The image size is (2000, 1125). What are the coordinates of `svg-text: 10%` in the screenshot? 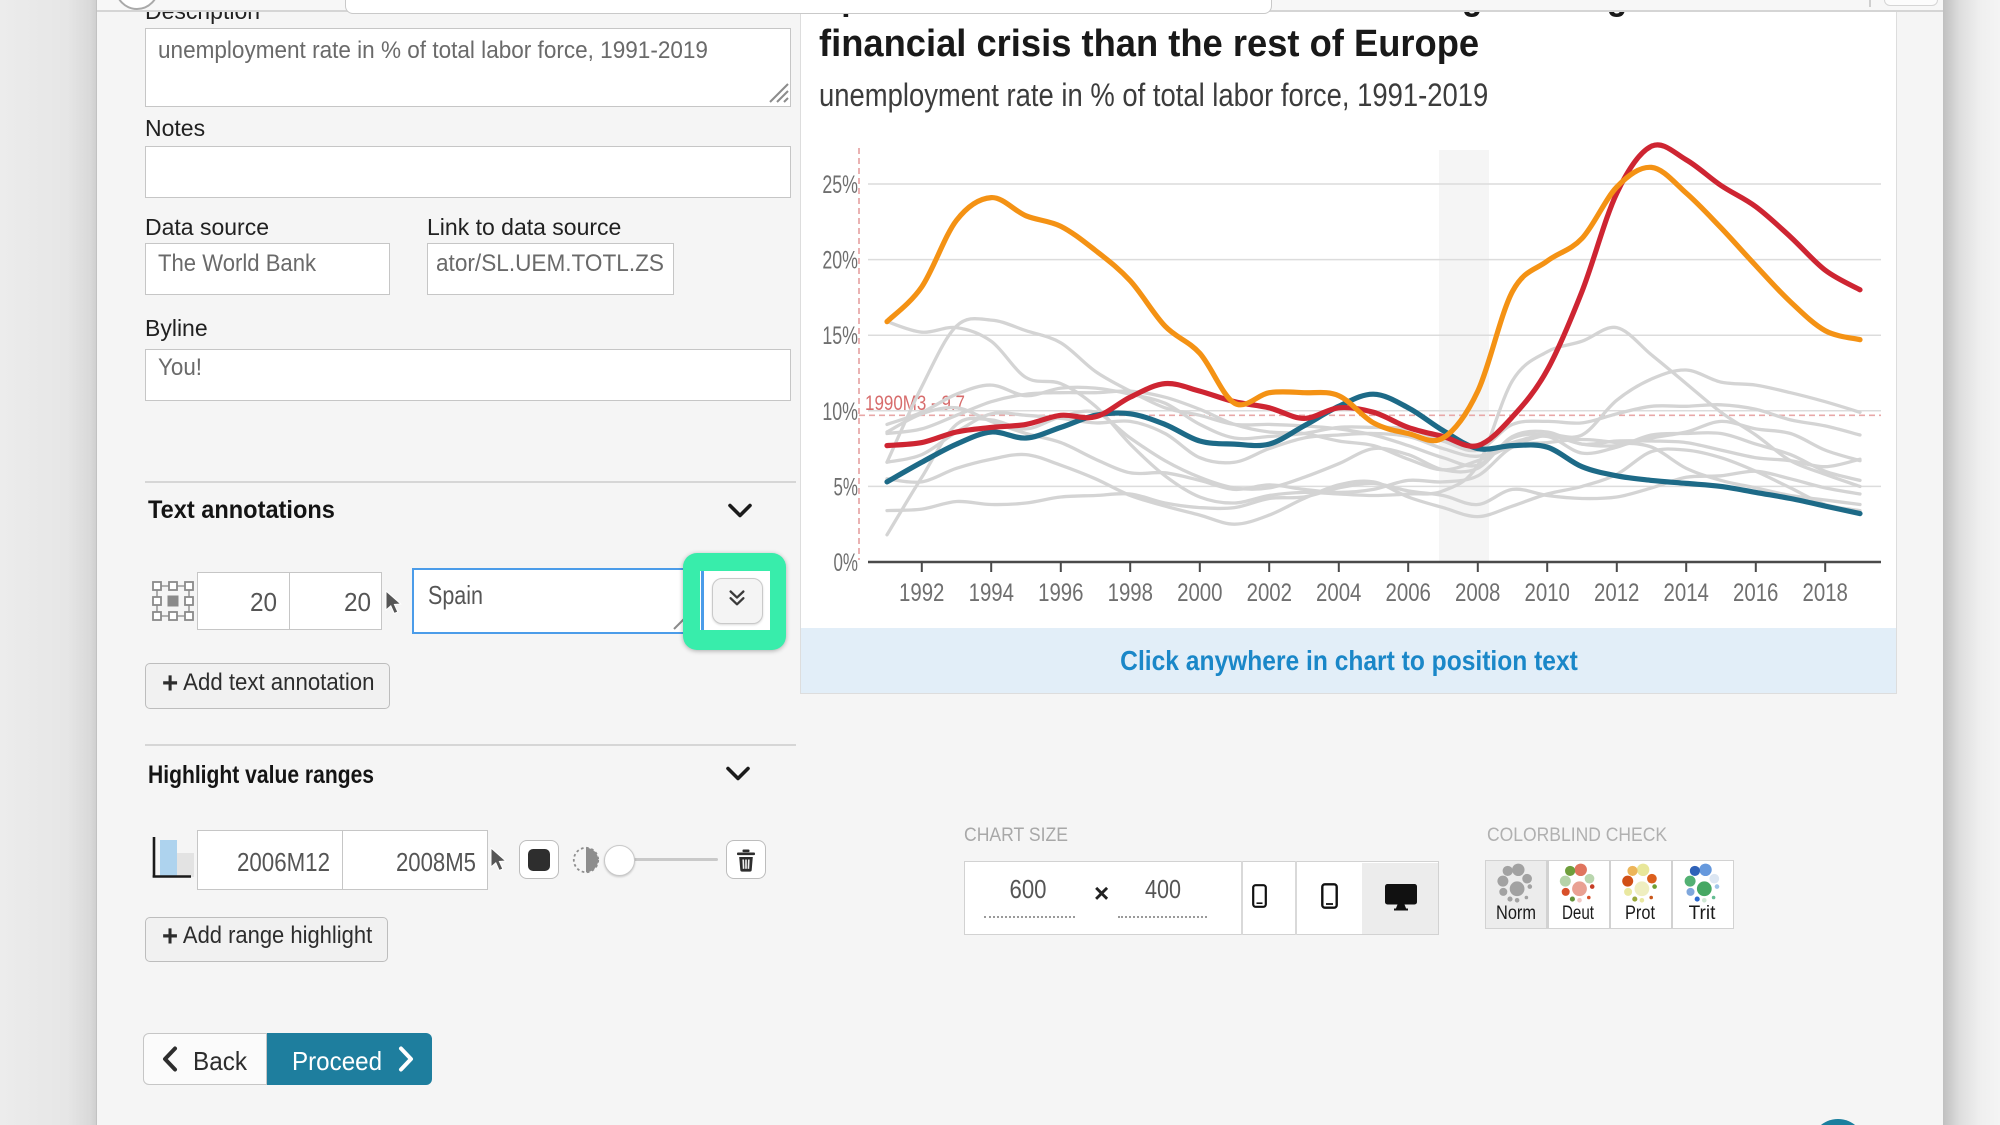 It's located at (840, 412).